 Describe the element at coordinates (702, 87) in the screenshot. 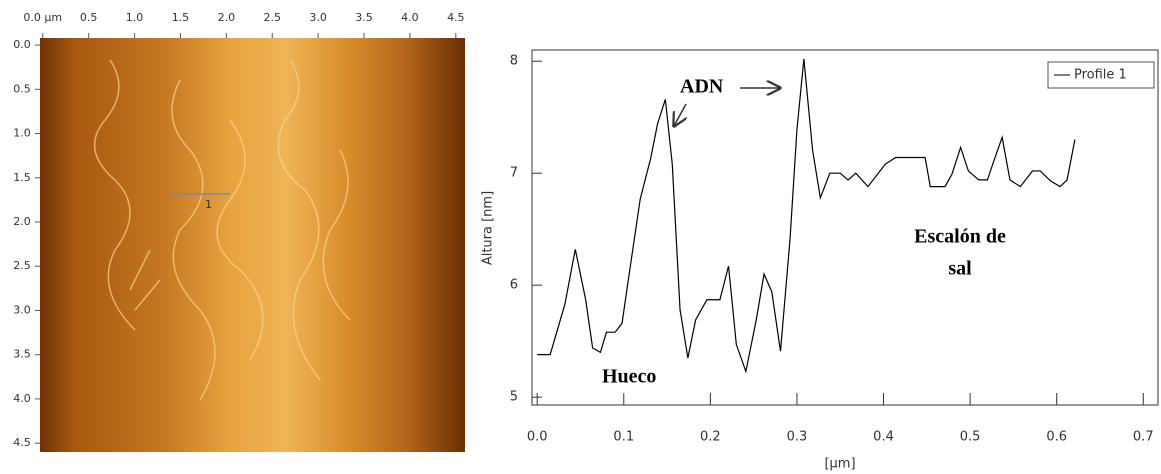

I see `annotation: ADN` at that location.